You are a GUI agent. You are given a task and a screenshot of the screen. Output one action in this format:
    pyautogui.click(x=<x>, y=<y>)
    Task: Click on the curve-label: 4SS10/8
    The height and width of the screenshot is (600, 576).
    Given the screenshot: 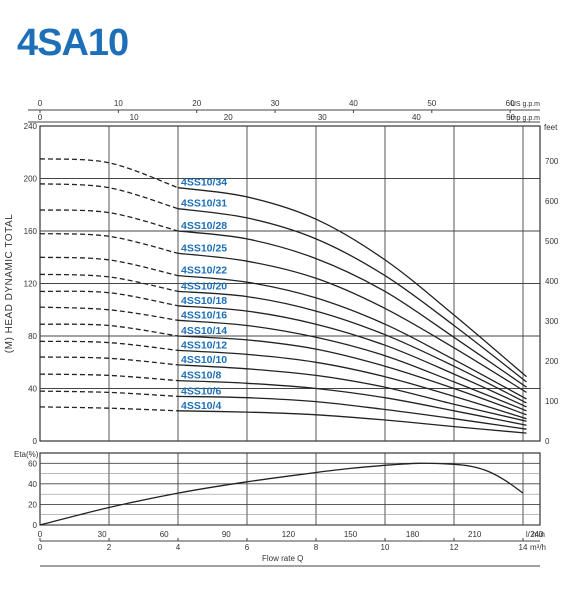 What is the action you would take?
    pyautogui.click(x=201, y=376)
    